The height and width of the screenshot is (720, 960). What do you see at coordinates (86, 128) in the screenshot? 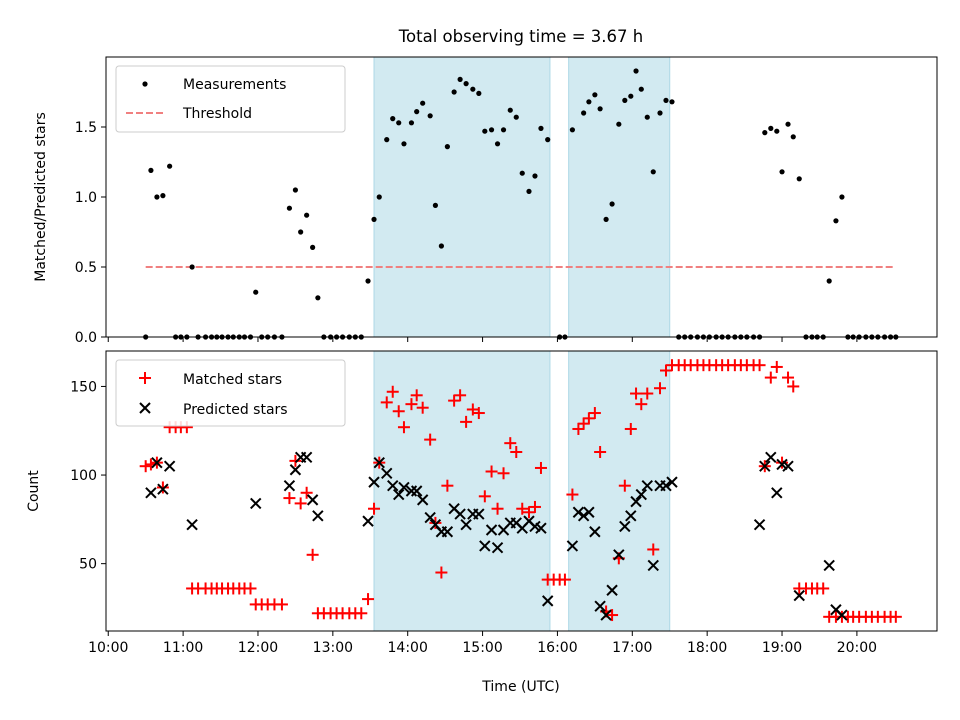
I see `y-tick-label: 1.5` at bounding box center [86, 128].